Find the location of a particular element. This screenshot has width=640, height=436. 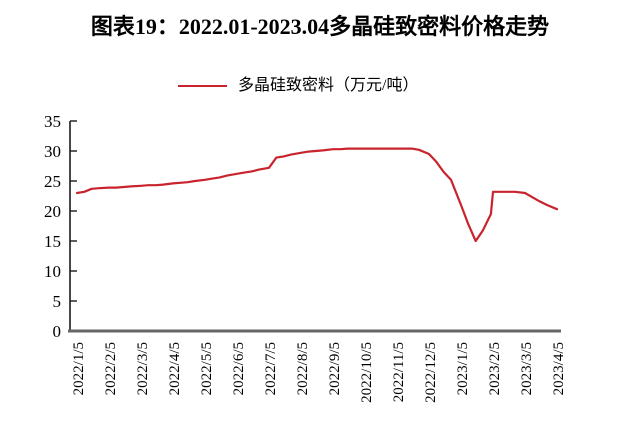

x-tick-label: 2023/2/5 is located at coordinates (495, 368).